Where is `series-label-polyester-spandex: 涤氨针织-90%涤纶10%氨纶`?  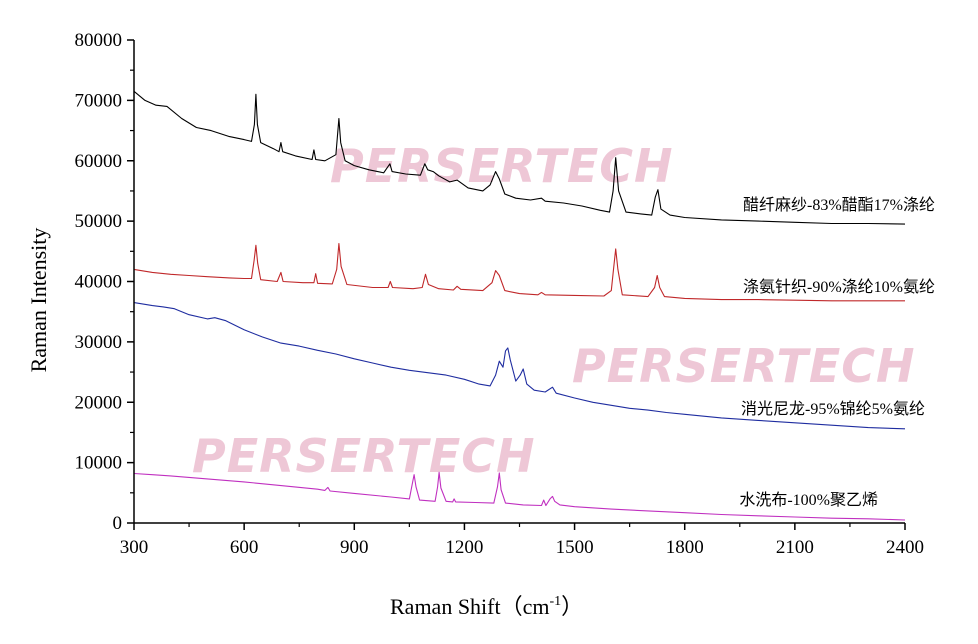 series-label-polyester-spandex: 涤氨针织-90%涤纶10%氨纶 is located at coordinates (839, 287).